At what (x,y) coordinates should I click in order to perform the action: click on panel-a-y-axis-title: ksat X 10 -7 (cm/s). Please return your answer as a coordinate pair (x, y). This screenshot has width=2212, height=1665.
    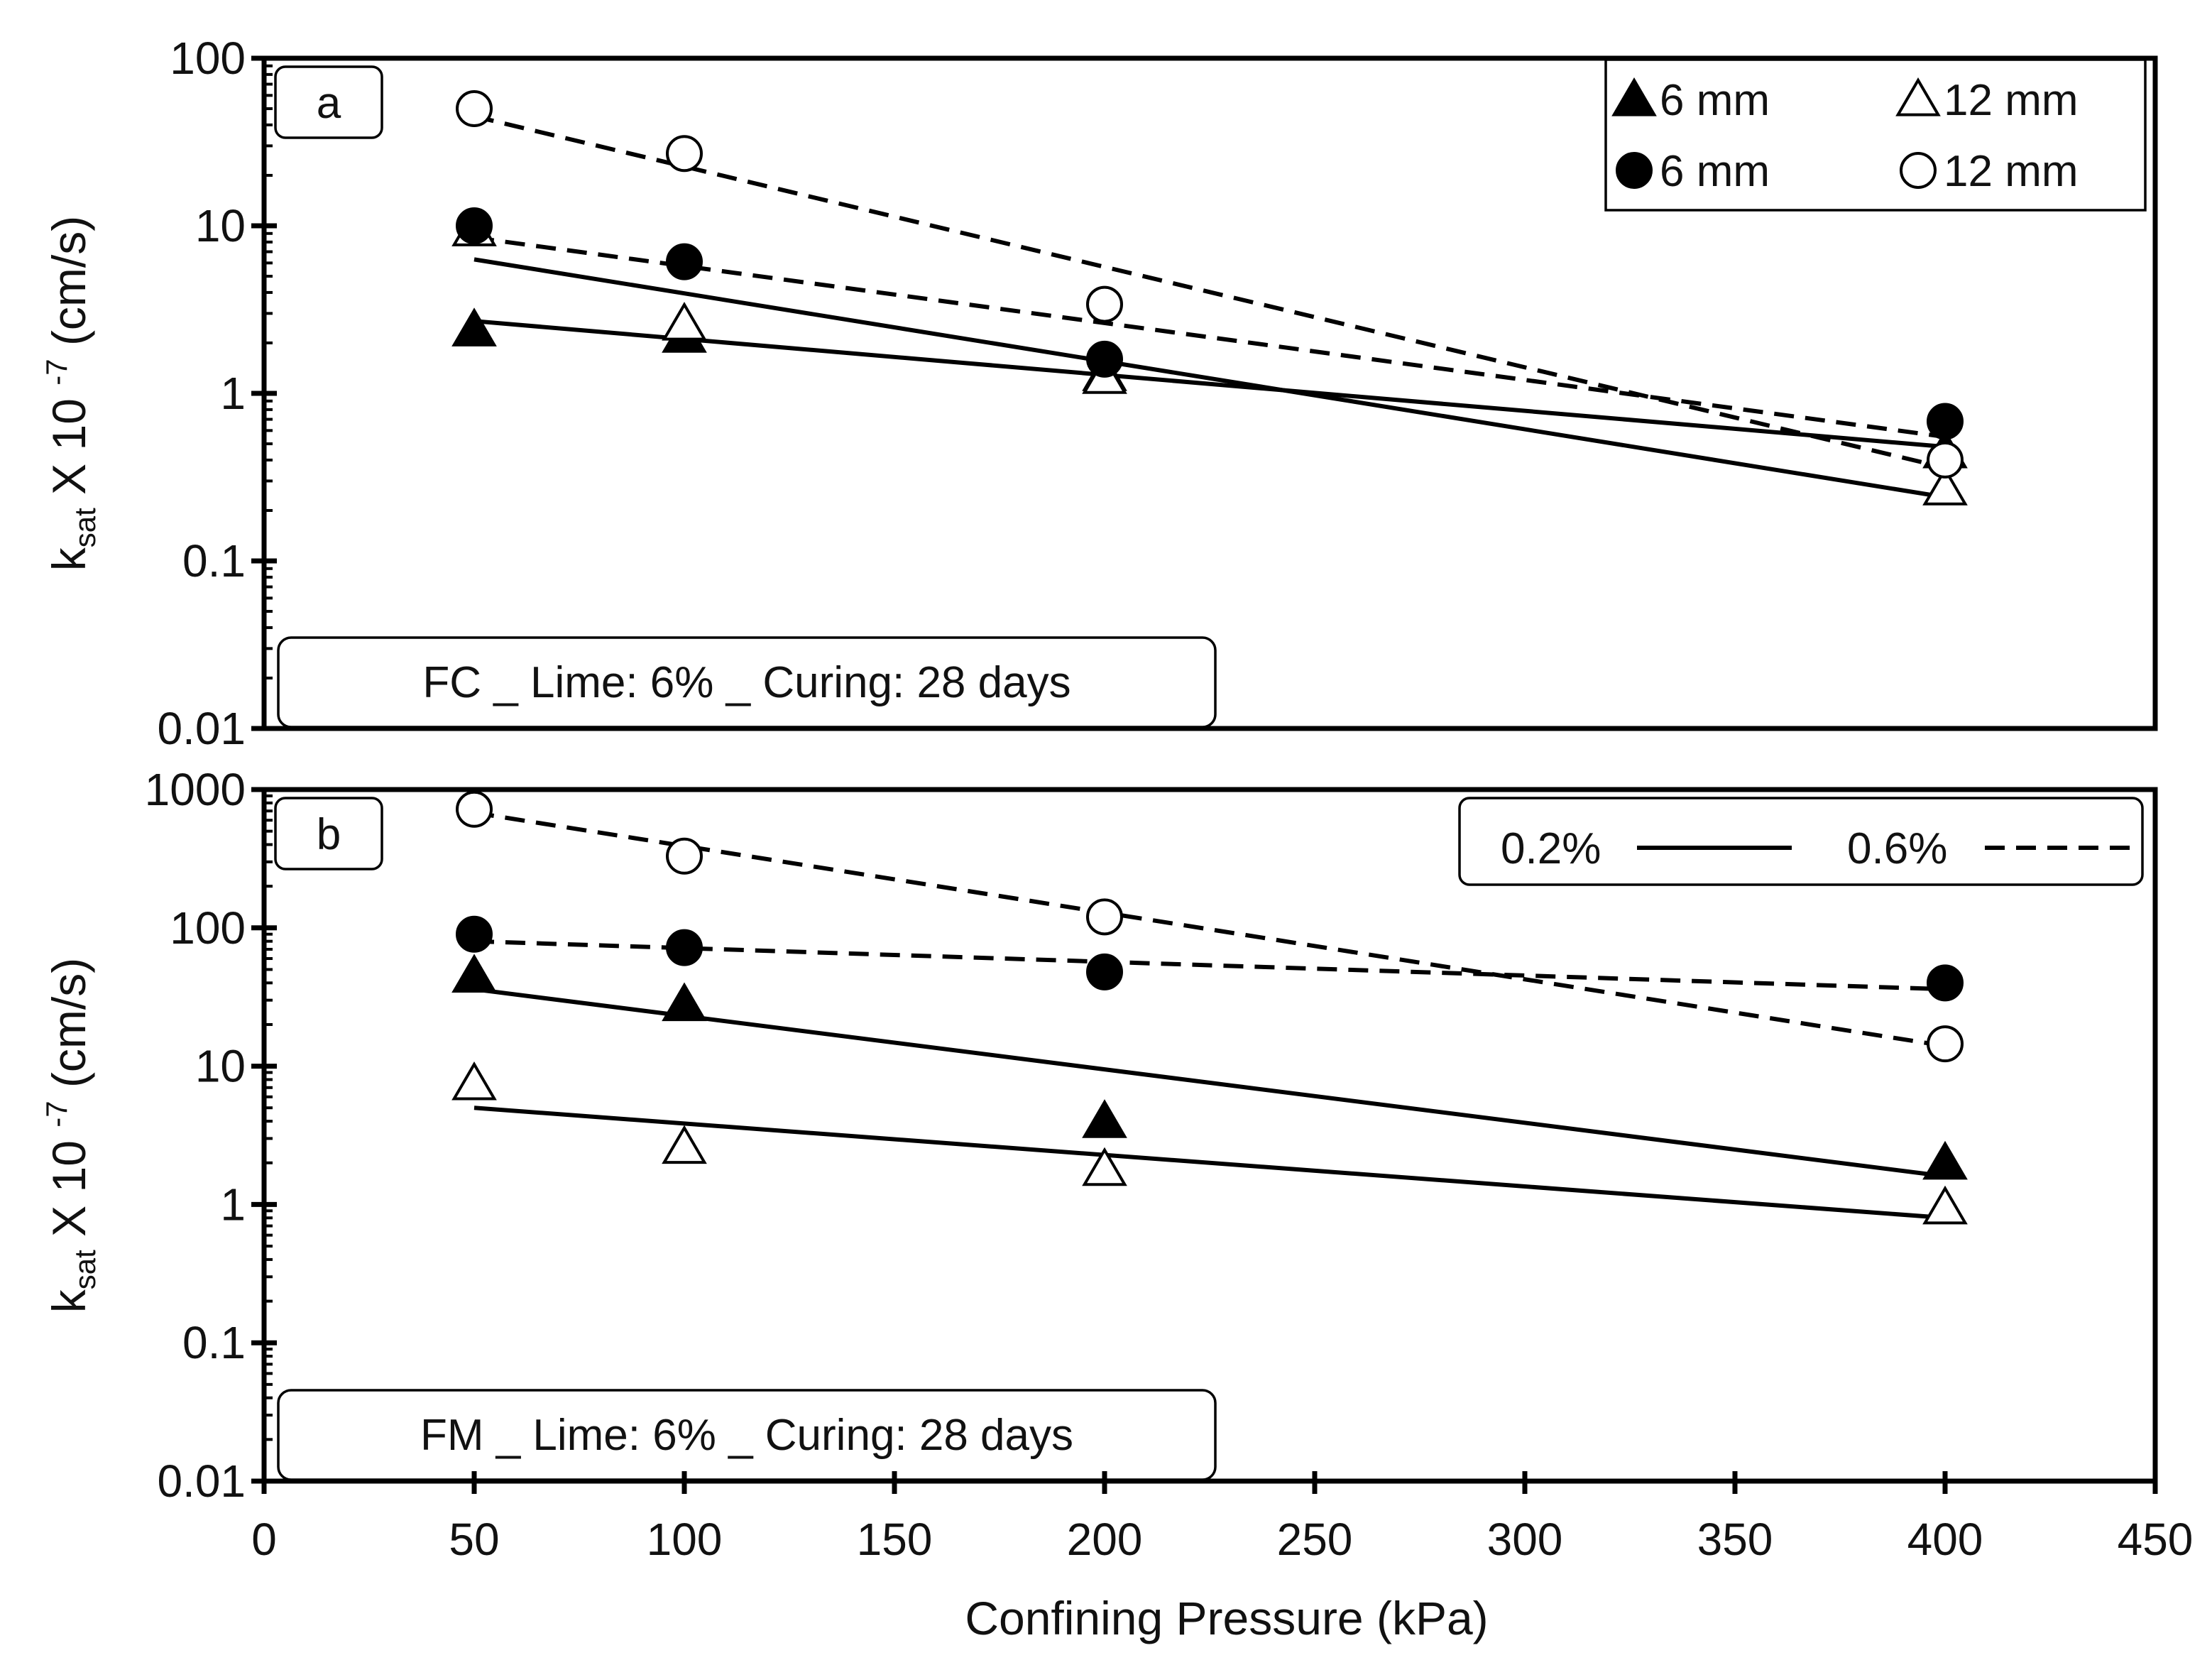
    Looking at the image, I should click on (71, 393).